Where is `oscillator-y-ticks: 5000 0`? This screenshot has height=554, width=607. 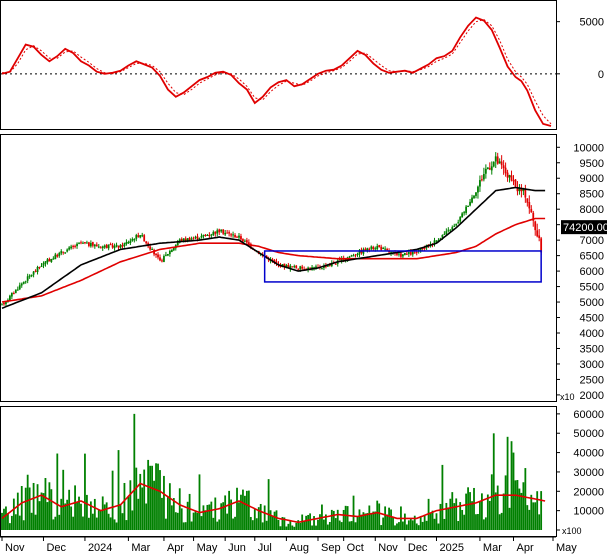
oscillator-y-ticks: 5000 0 is located at coordinates (580, 49).